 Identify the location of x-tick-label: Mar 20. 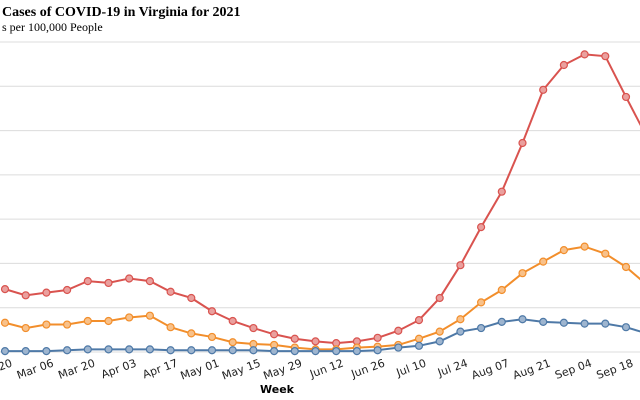
(76, 369).